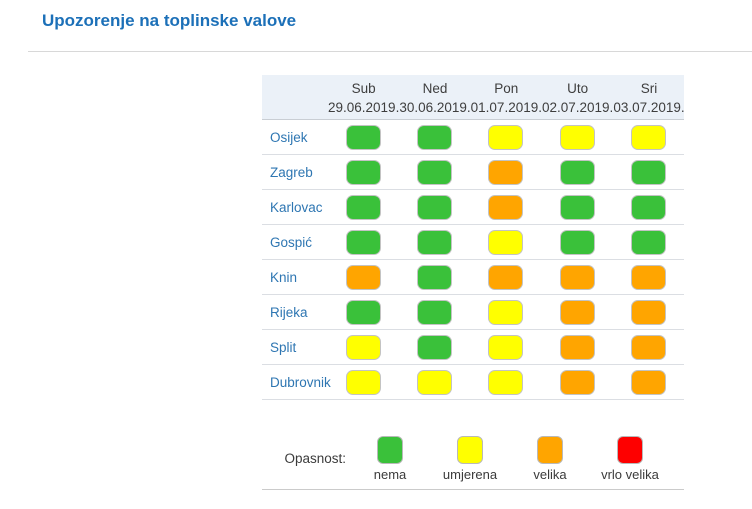  Describe the element at coordinates (435, 88) in the screenshot. I see `day-name: Ned` at that location.